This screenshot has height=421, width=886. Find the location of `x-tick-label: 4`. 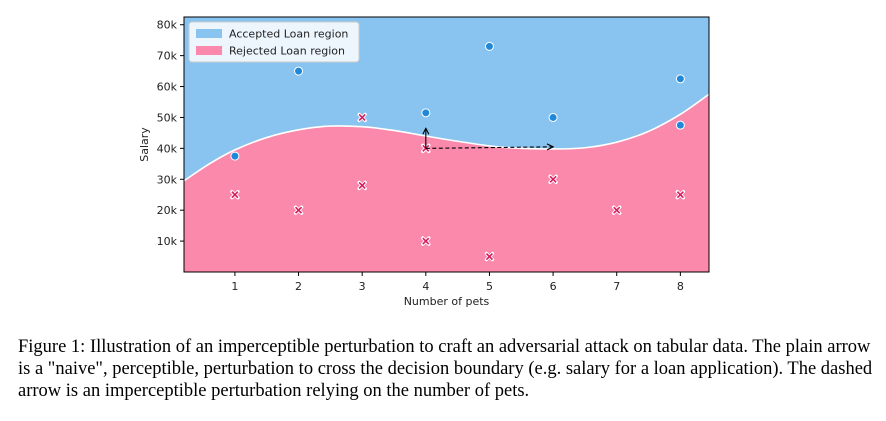

x-tick-label: 4 is located at coordinates (425, 286).